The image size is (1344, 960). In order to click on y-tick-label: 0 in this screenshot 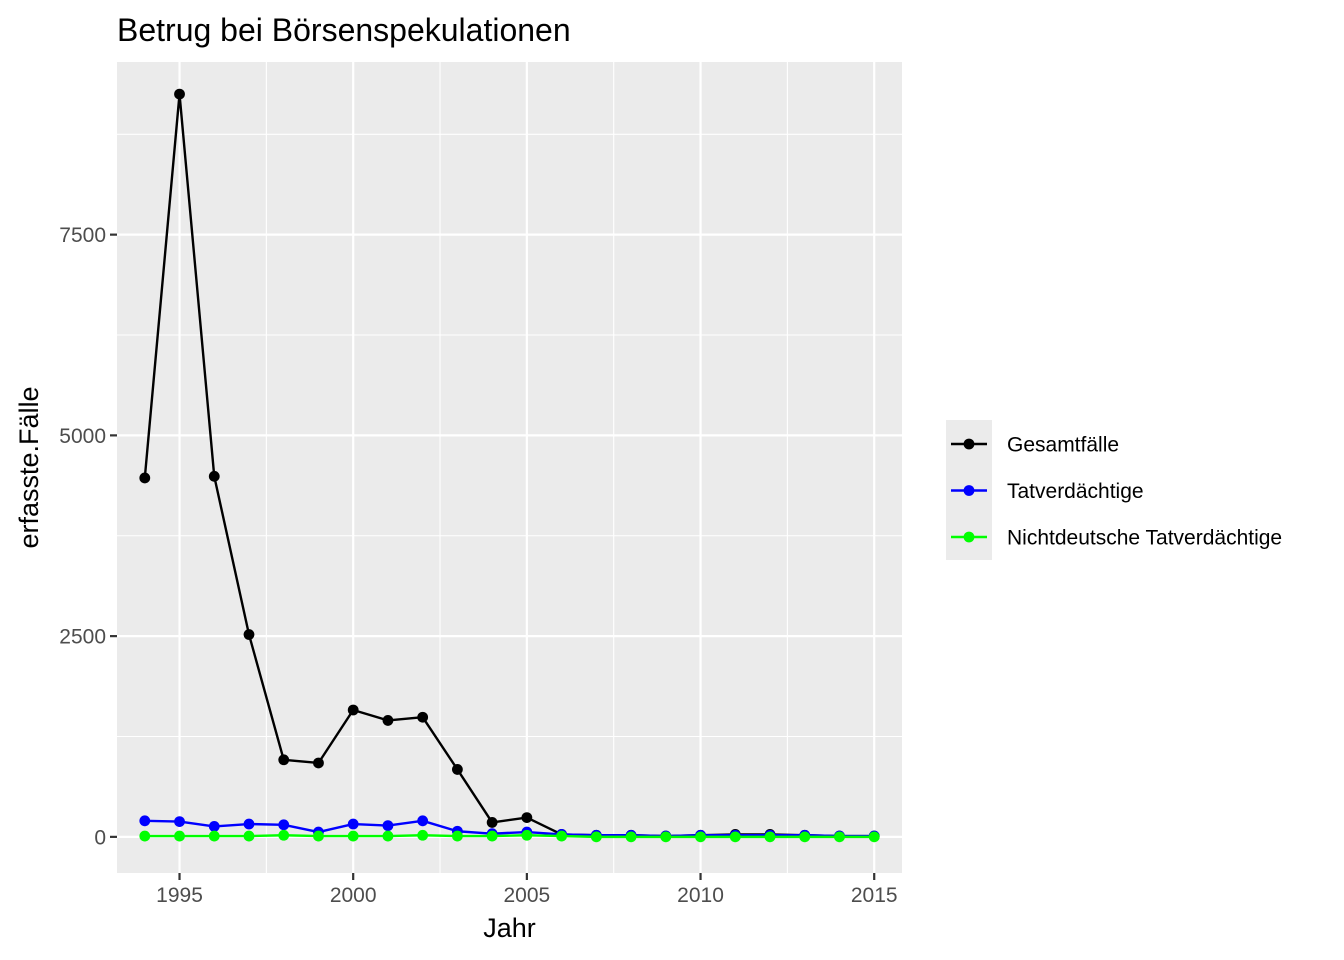, I will do `click(100, 837)`.